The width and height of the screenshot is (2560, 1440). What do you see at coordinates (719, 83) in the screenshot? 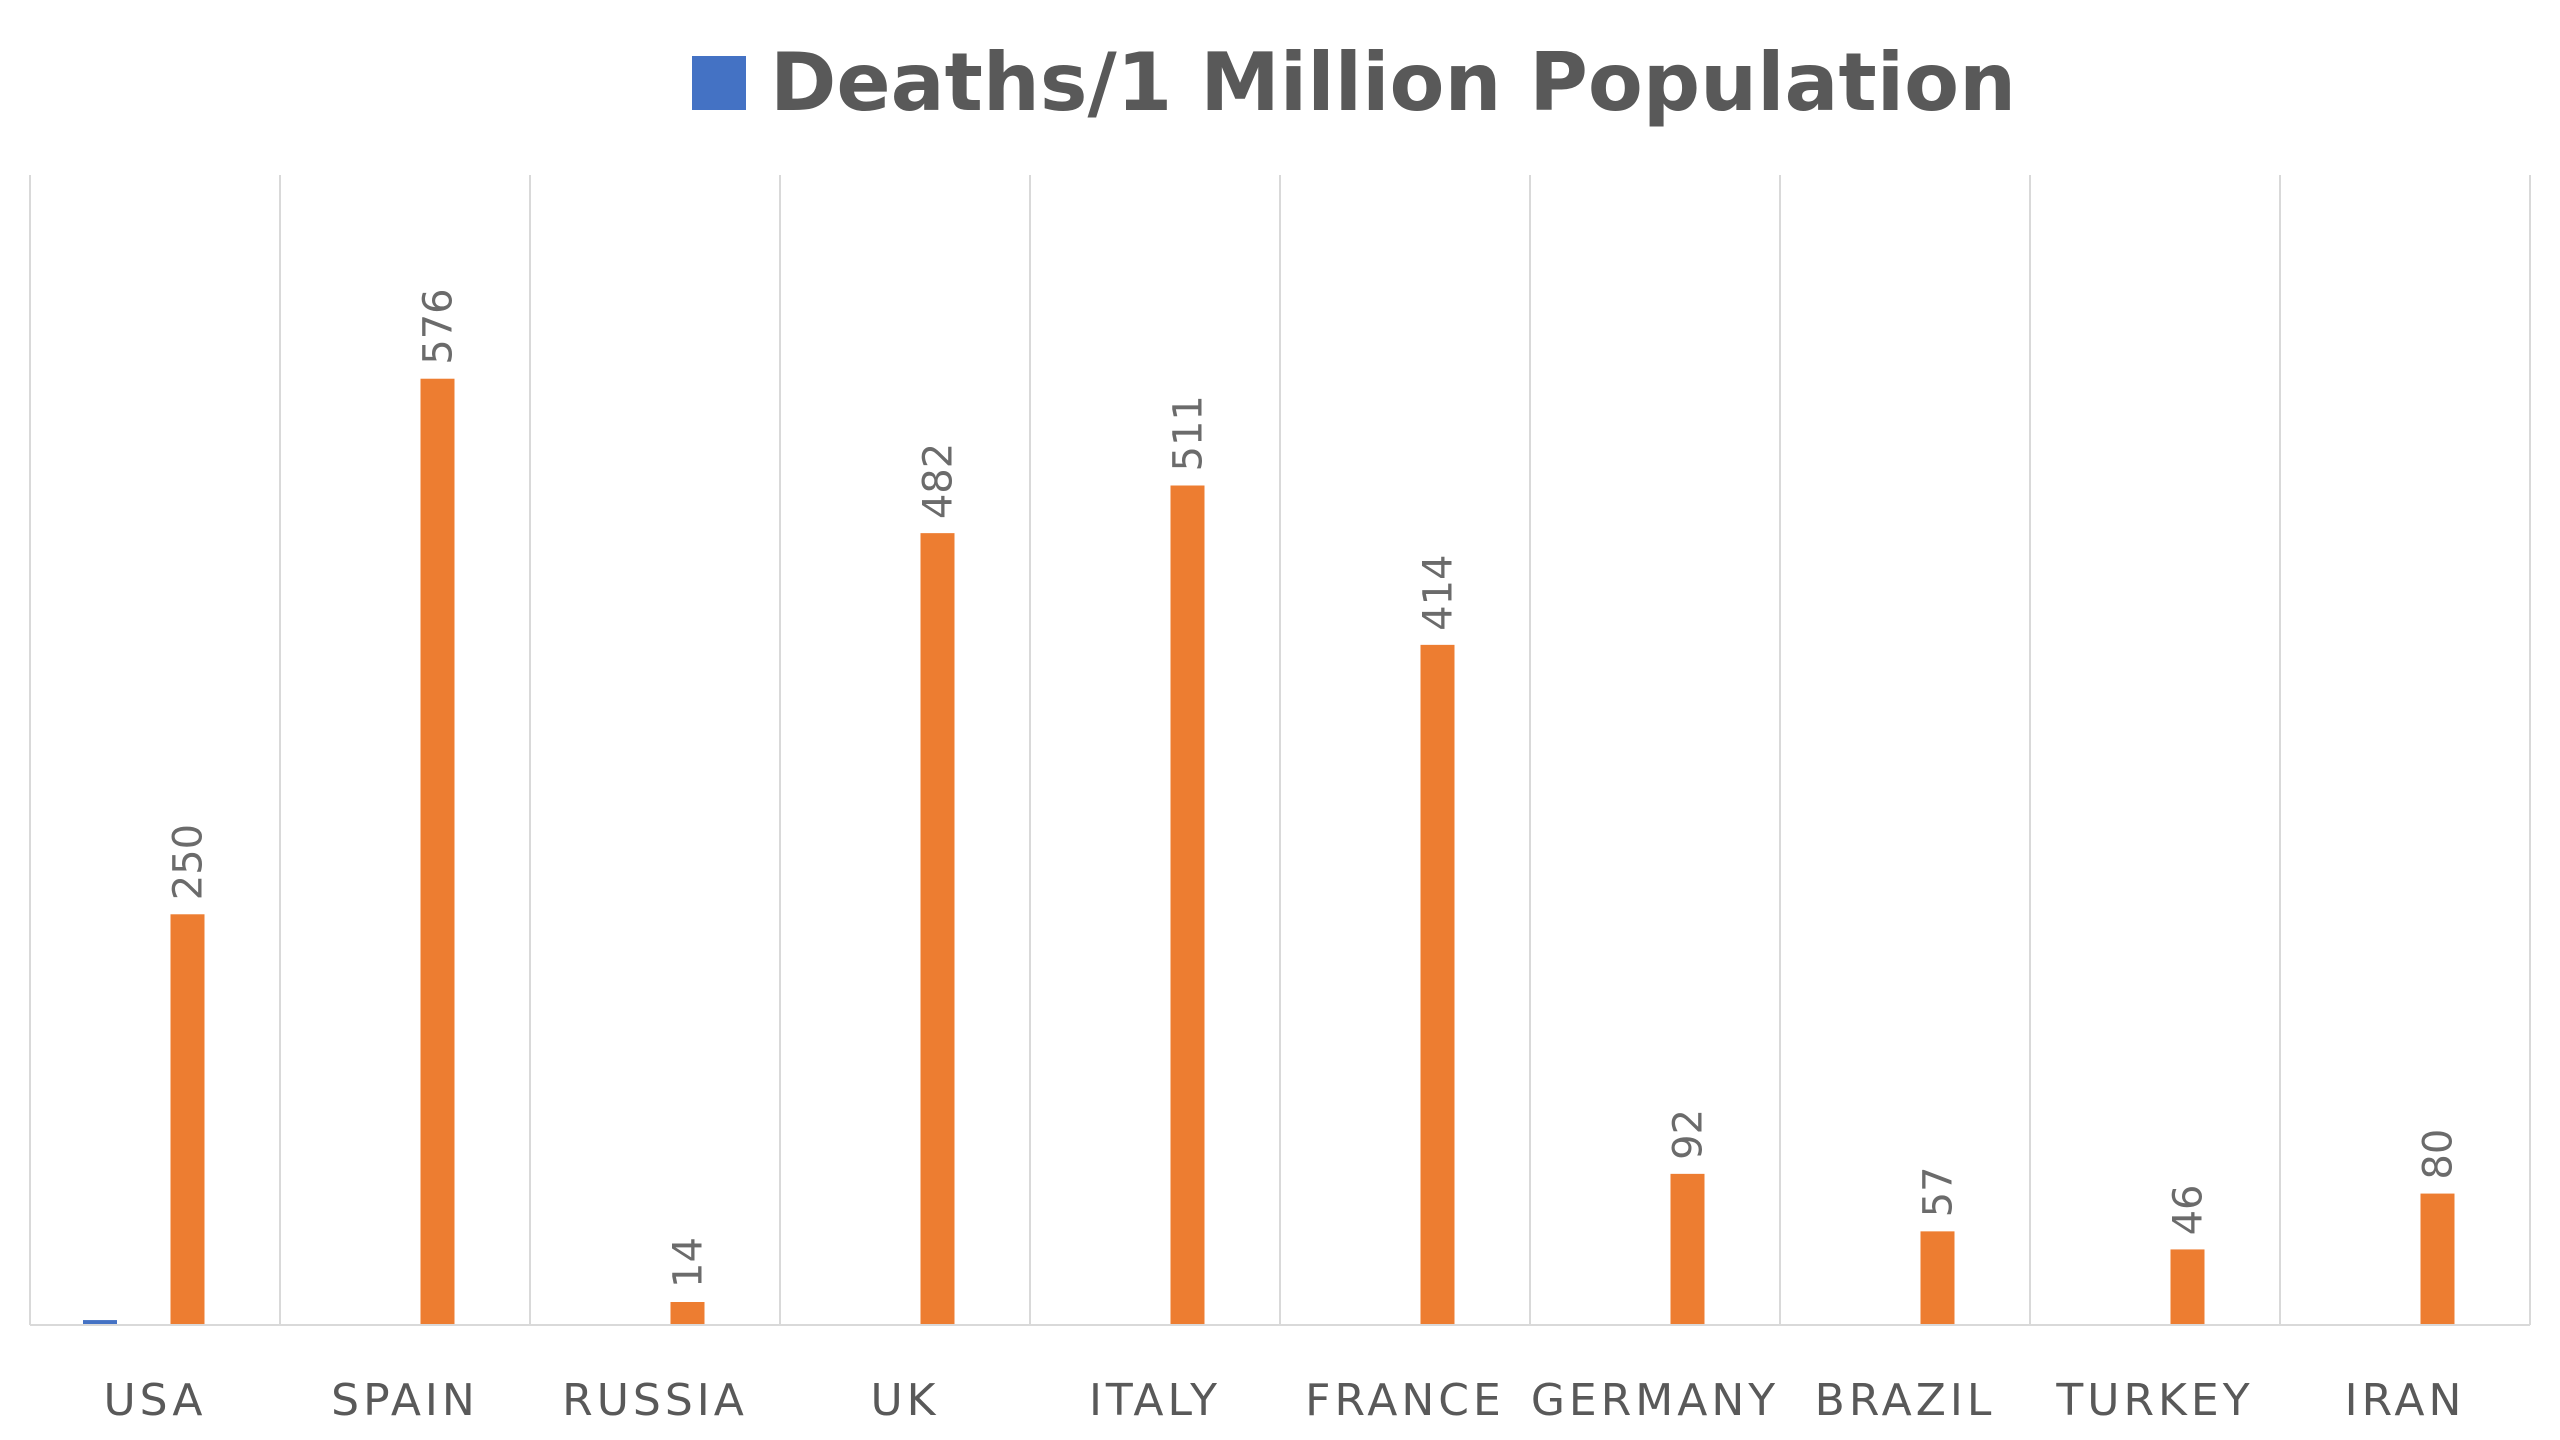
I see `legend-swatch` at bounding box center [719, 83].